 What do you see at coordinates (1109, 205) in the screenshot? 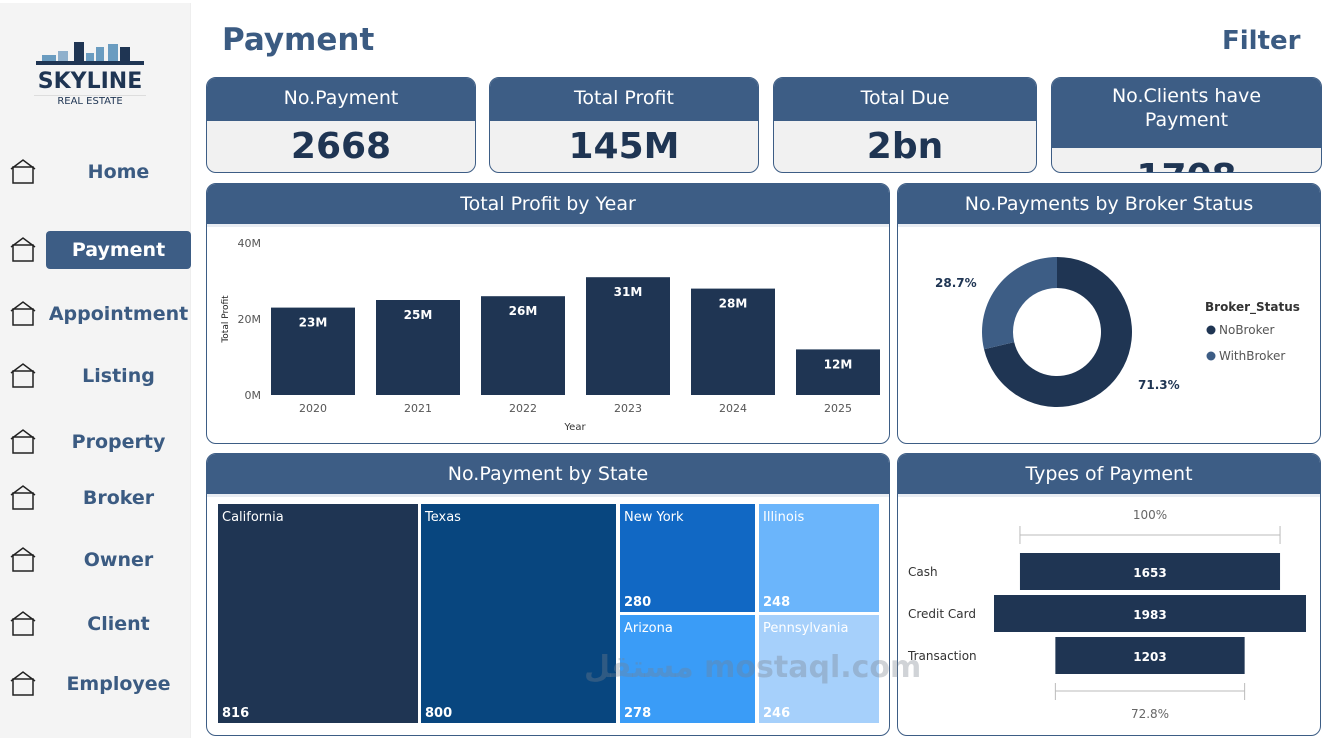
I see `chart-title: No.Payments by Broker Status` at bounding box center [1109, 205].